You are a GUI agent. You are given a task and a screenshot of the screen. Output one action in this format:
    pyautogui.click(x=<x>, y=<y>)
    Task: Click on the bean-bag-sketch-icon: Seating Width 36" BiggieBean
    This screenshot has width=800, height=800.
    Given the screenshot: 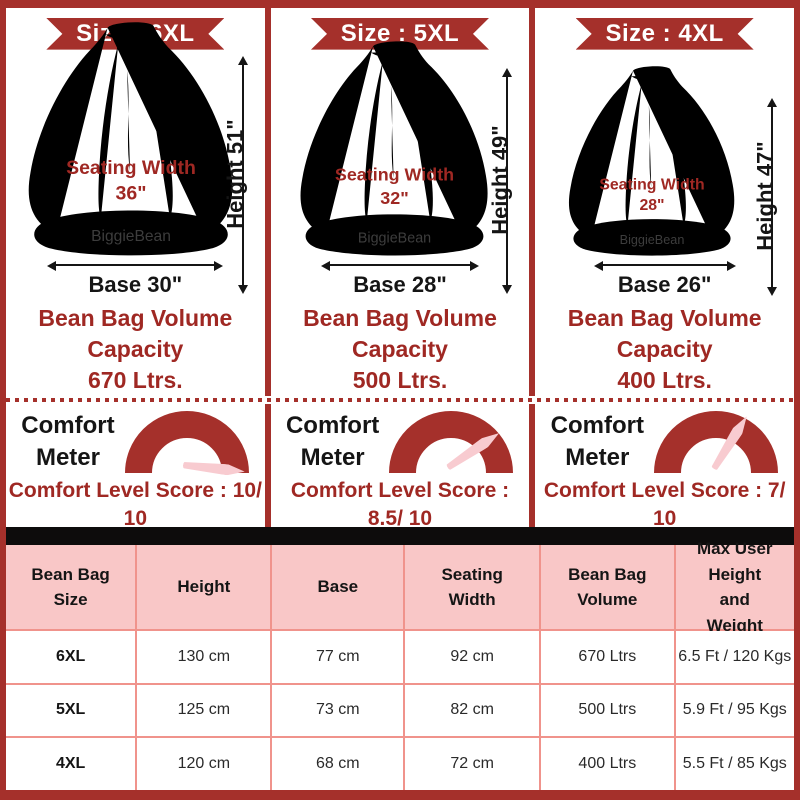 What is the action you would take?
    pyautogui.click(x=131, y=134)
    